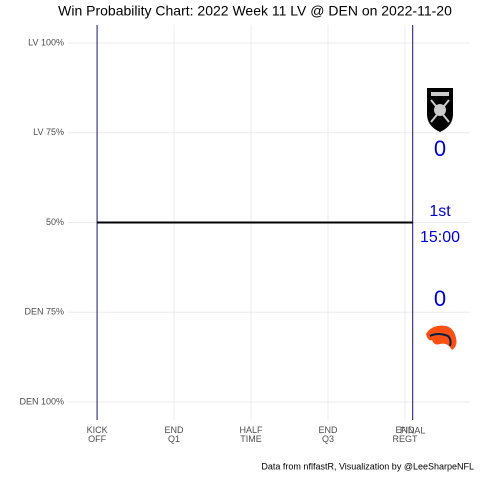  Describe the element at coordinates (440, 148) in the screenshot. I see `lv-score: 0` at that location.